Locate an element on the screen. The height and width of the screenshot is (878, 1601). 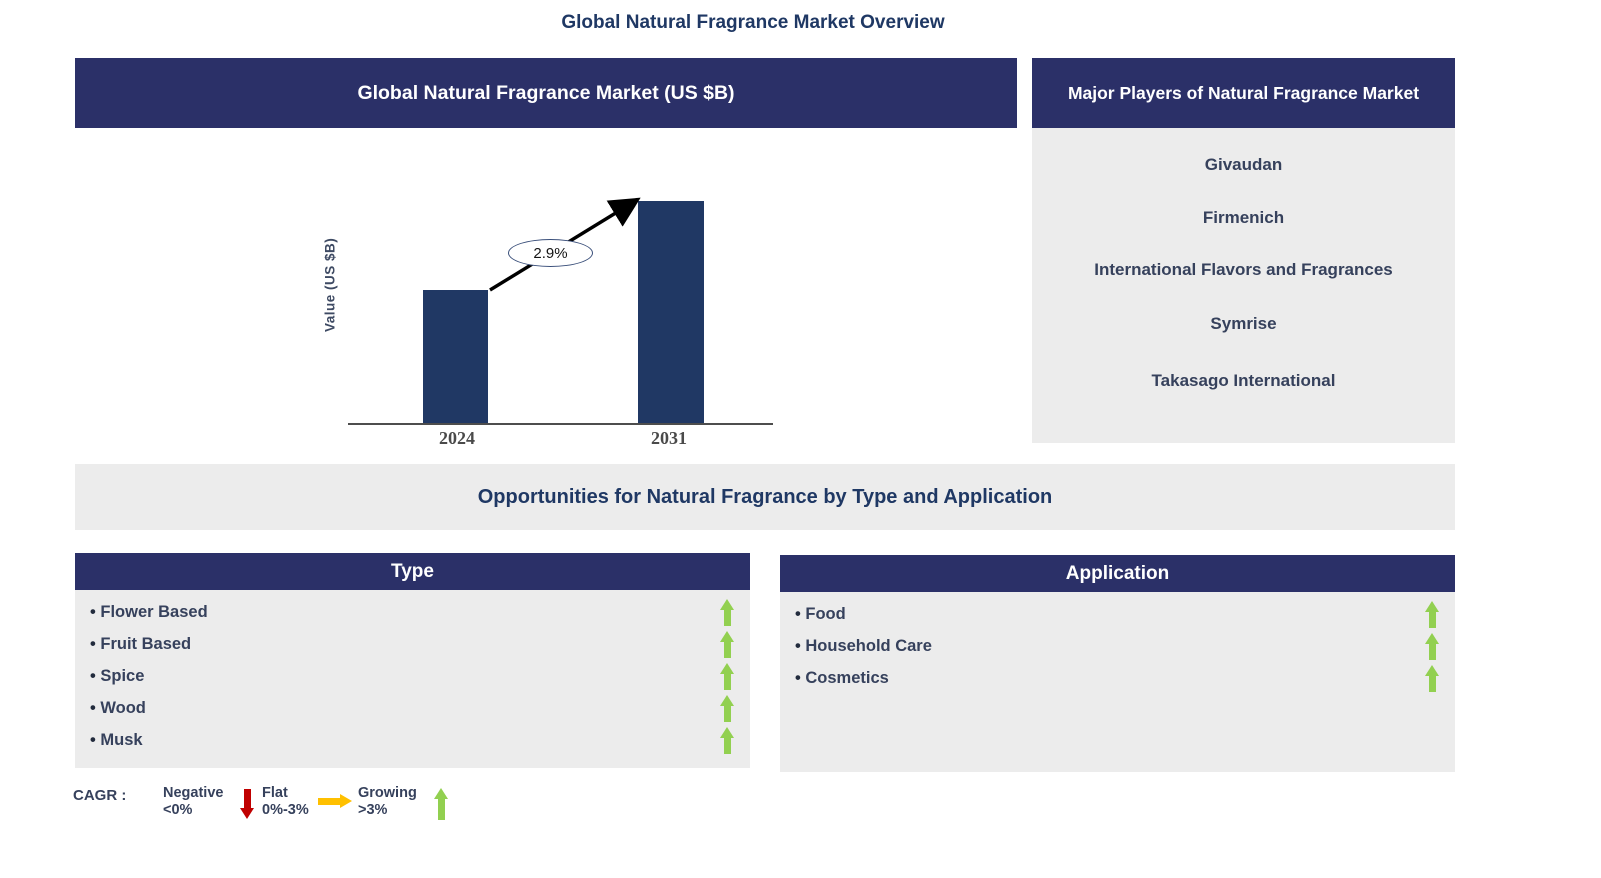
x-tick-2031: 2031 is located at coordinates (669, 438).